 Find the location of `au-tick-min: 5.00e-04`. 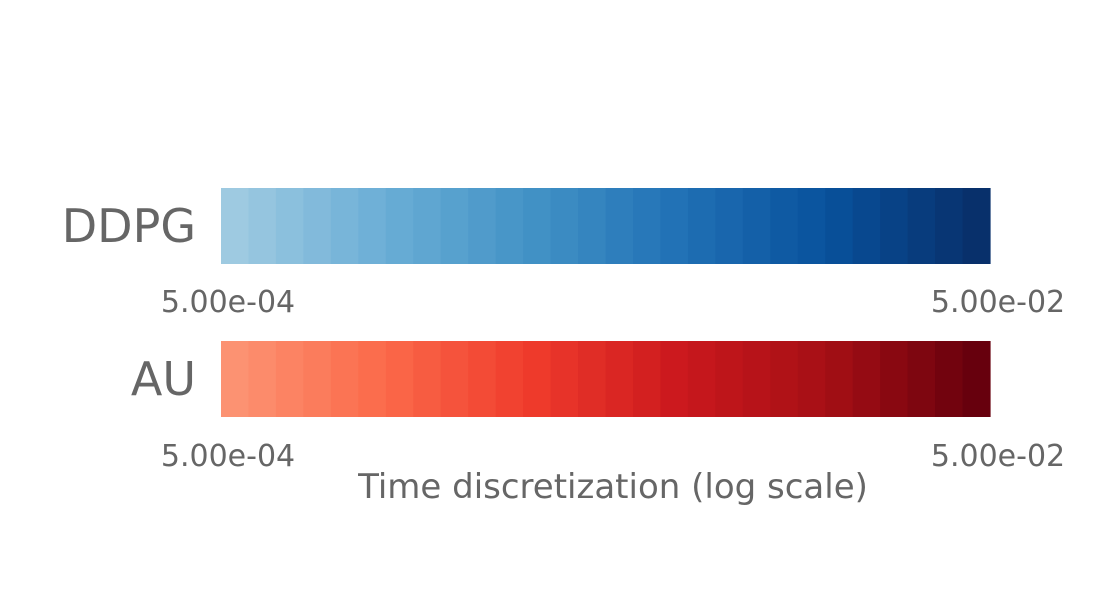

au-tick-min: 5.00e-04 is located at coordinates (228, 456).